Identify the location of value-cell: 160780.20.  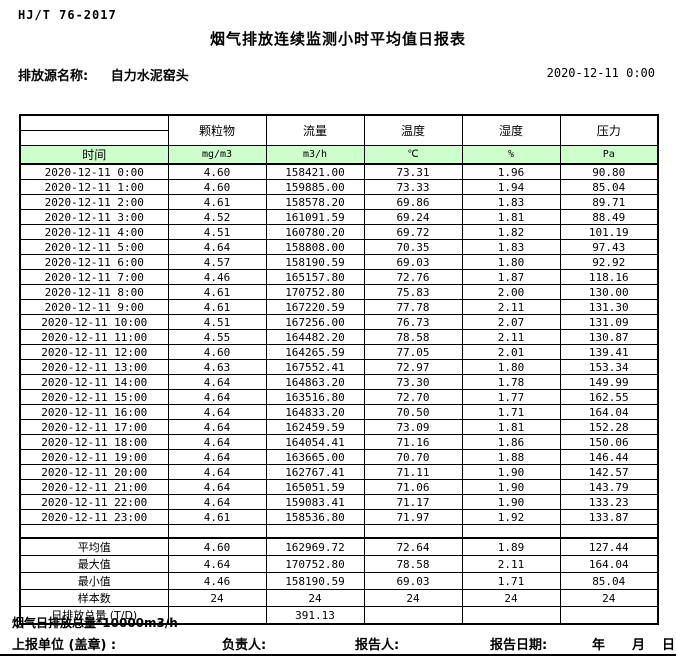
(315, 232).